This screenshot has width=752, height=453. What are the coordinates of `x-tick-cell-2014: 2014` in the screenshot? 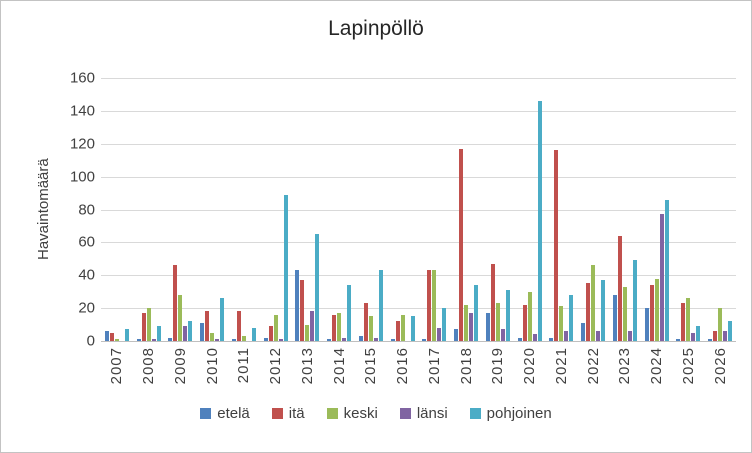 It's located at (339, 365).